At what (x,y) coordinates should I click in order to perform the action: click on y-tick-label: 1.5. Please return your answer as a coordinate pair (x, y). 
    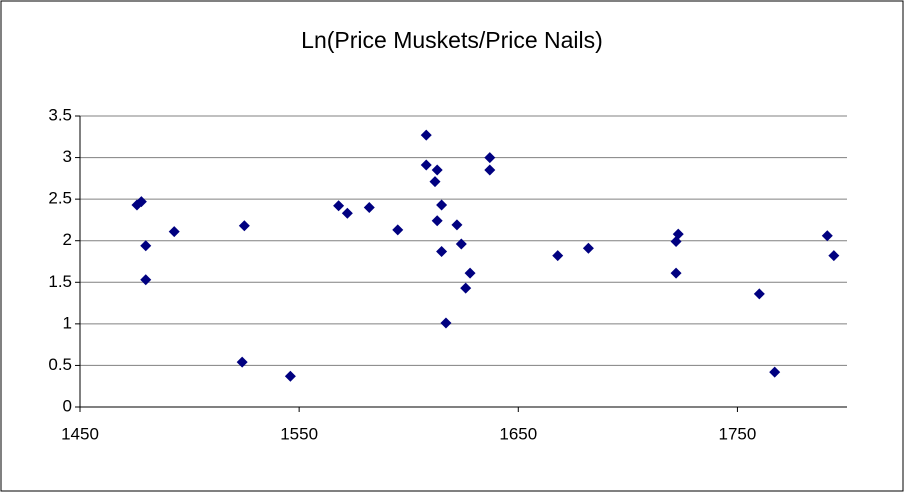
    Looking at the image, I should click on (60, 281).